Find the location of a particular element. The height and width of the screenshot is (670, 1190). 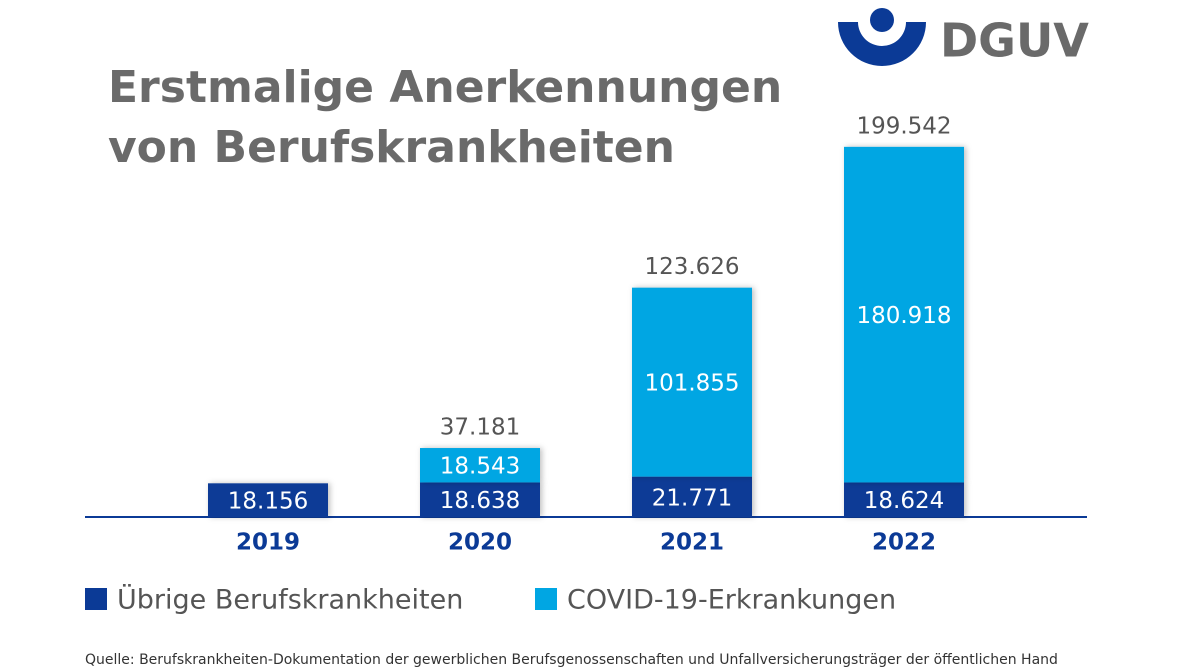

value-label: 18.156 is located at coordinates (268, 502).